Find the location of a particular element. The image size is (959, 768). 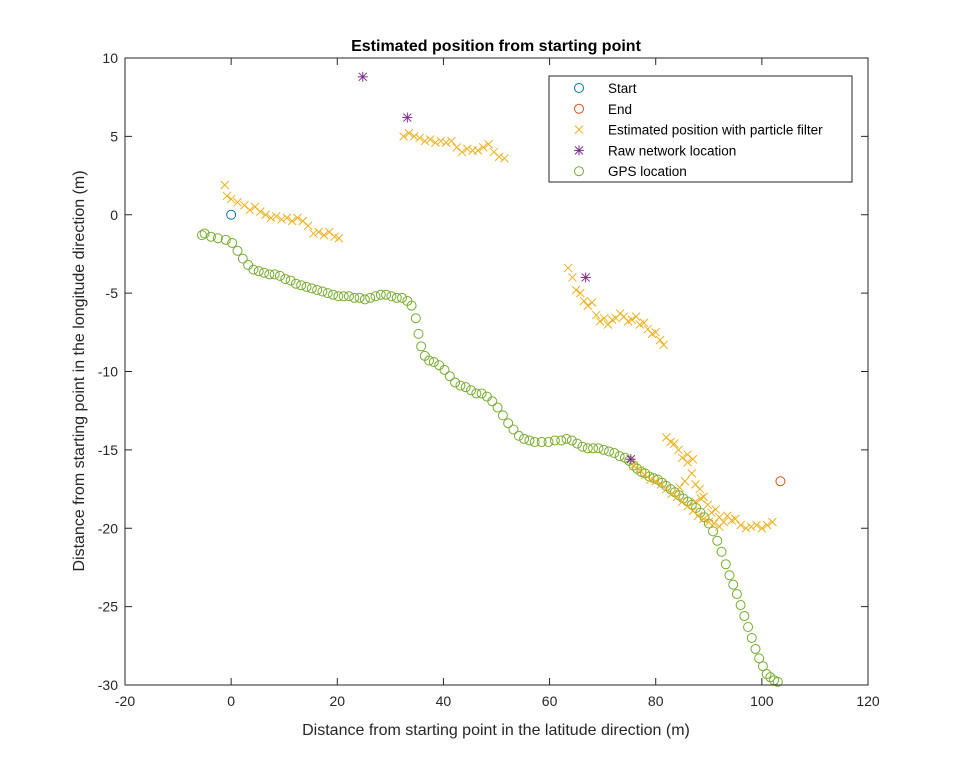

estimated-position-with-particle-filter-point-102-stroke is located at coordinates (682, 501).